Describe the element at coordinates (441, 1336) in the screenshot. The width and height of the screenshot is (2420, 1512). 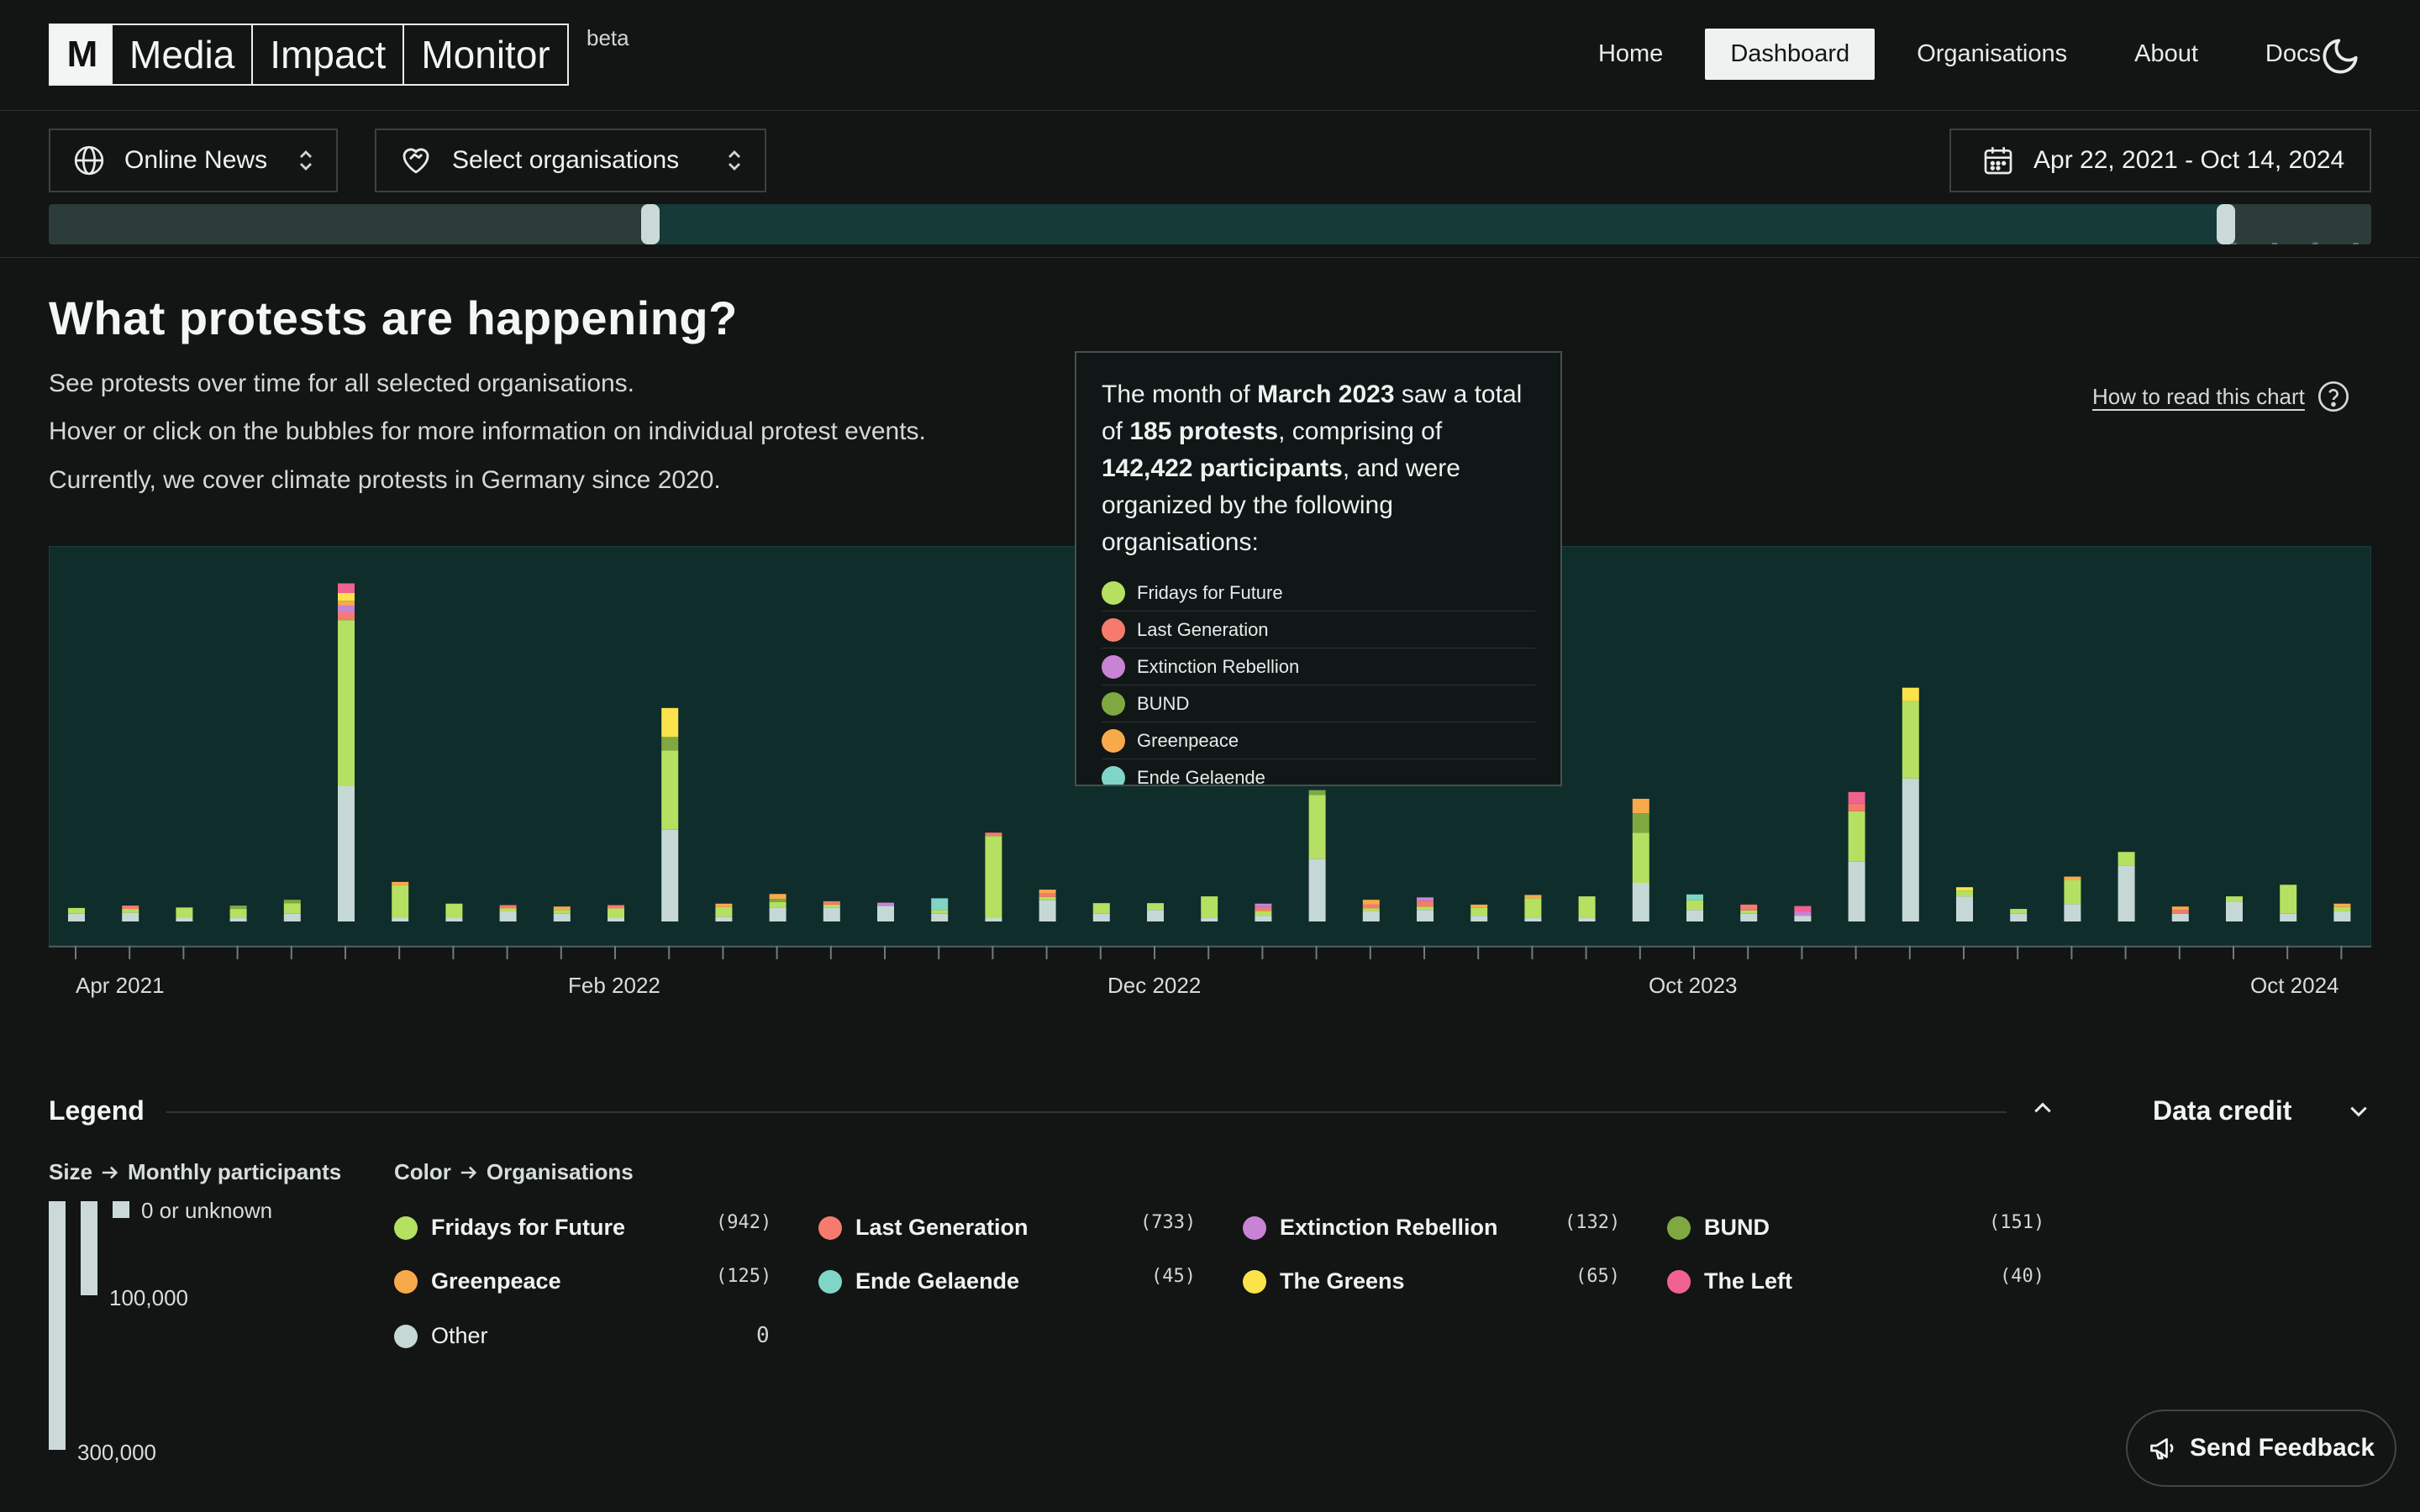
I see `legend-org-other: Other` at that location.